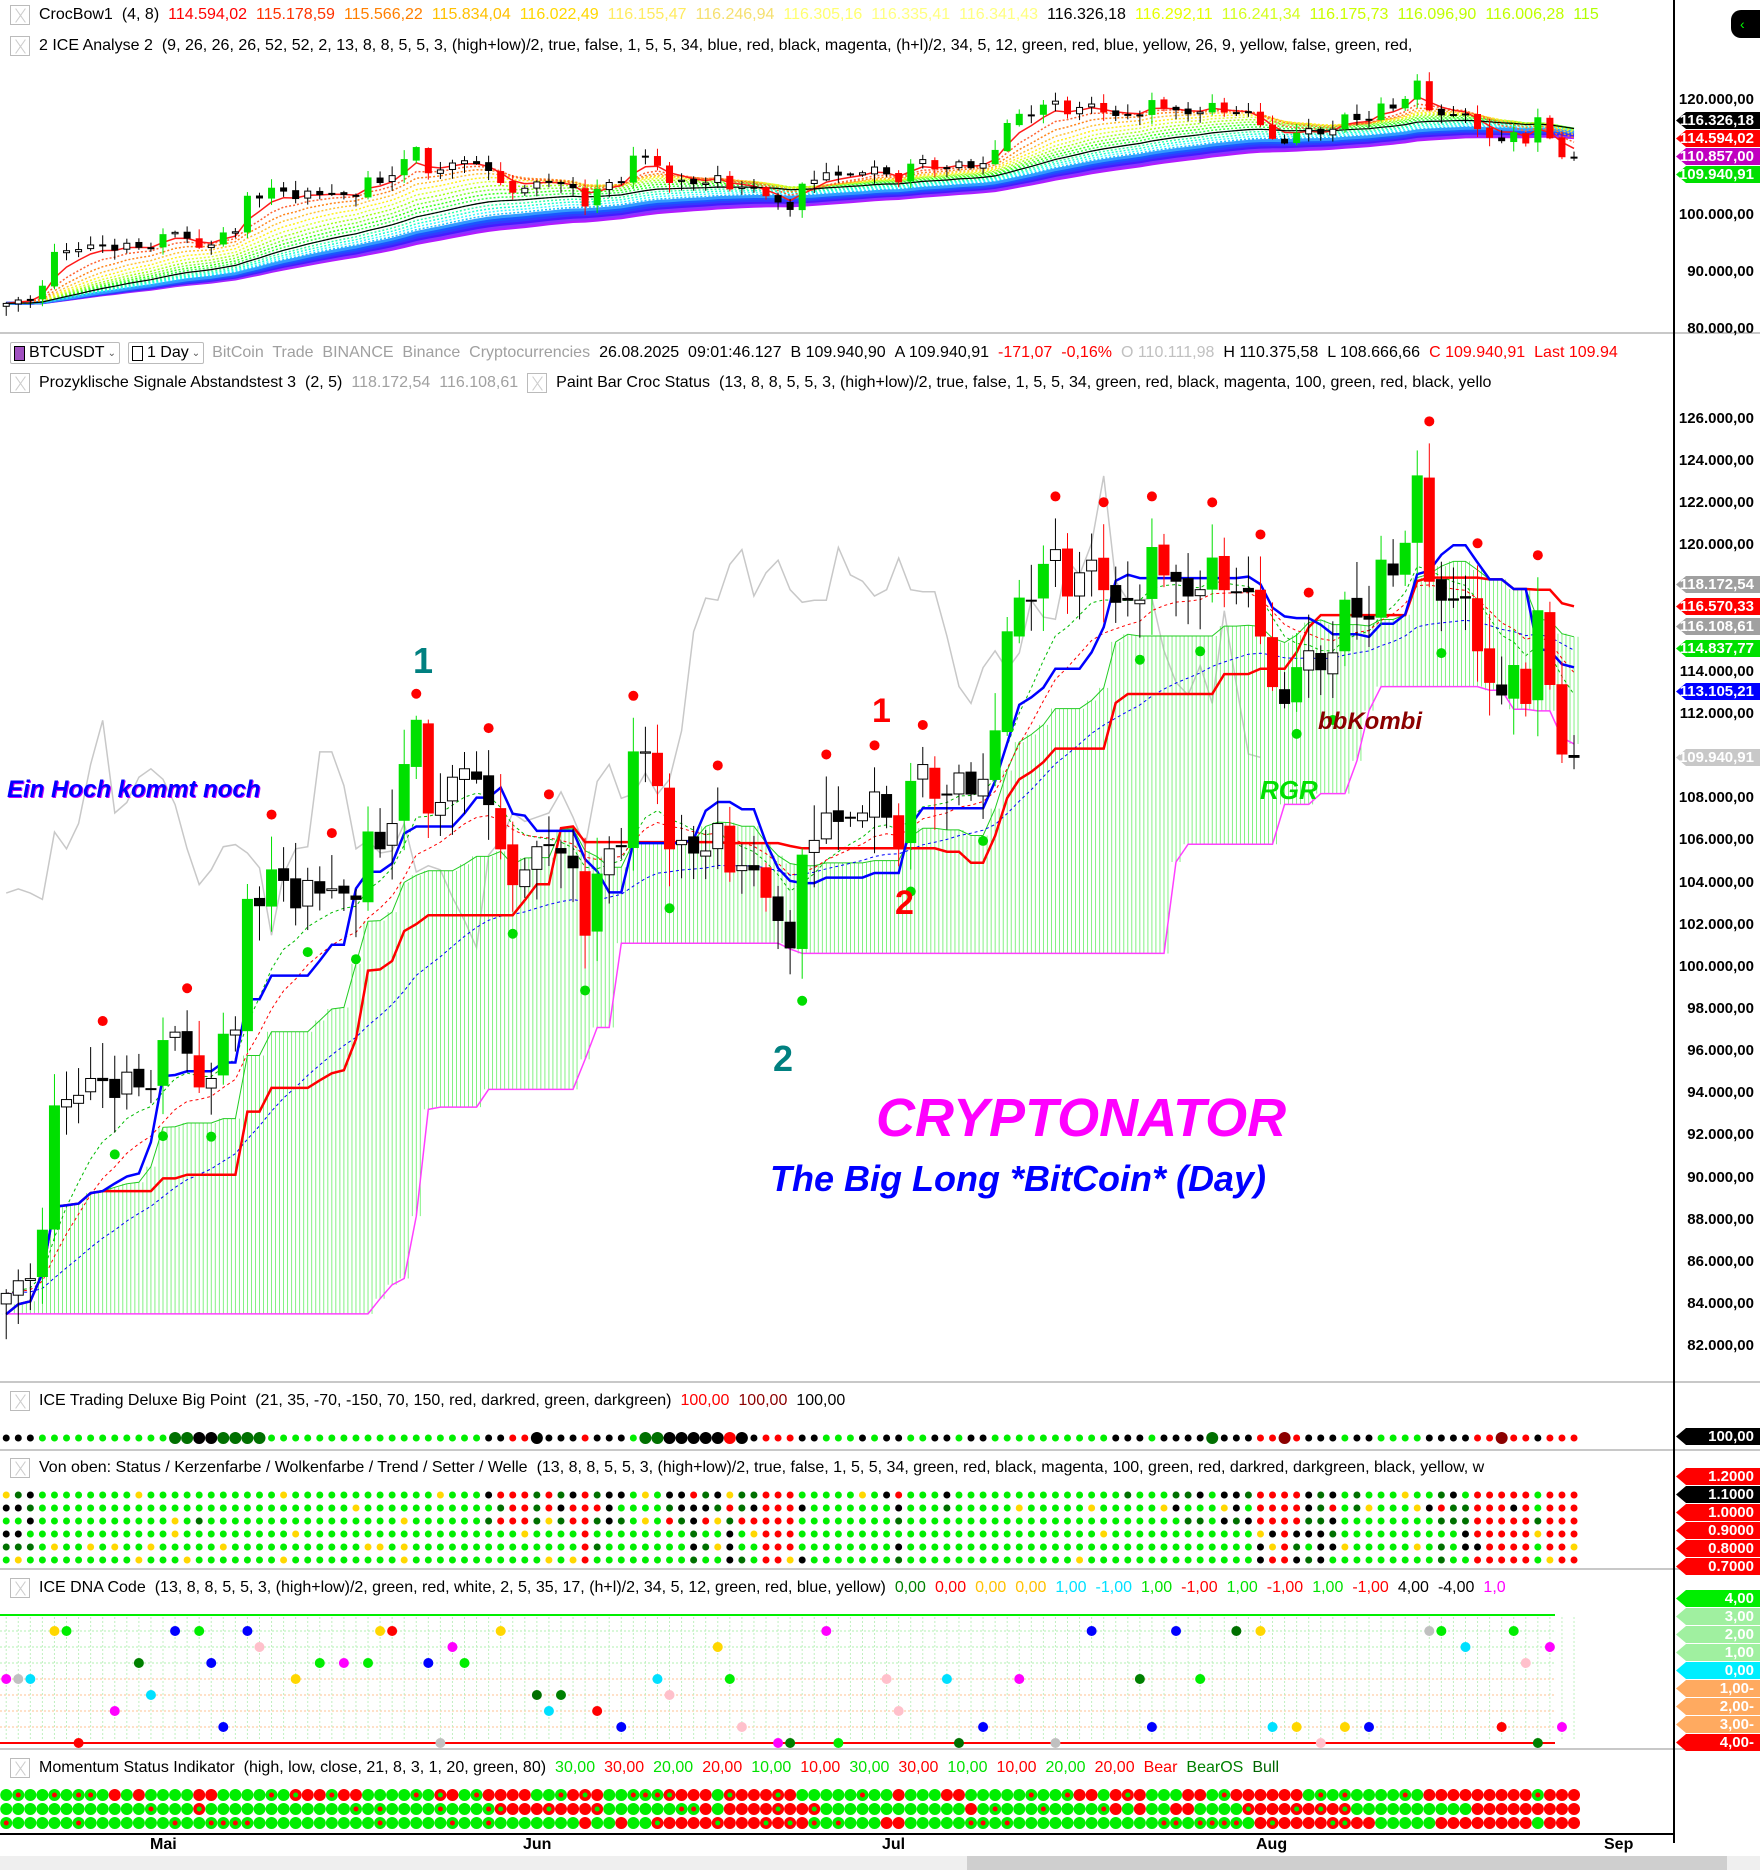 This screenshot has width=1760, height=1870. I want to click on scrollbar-thumb, so click(1347, 1863).